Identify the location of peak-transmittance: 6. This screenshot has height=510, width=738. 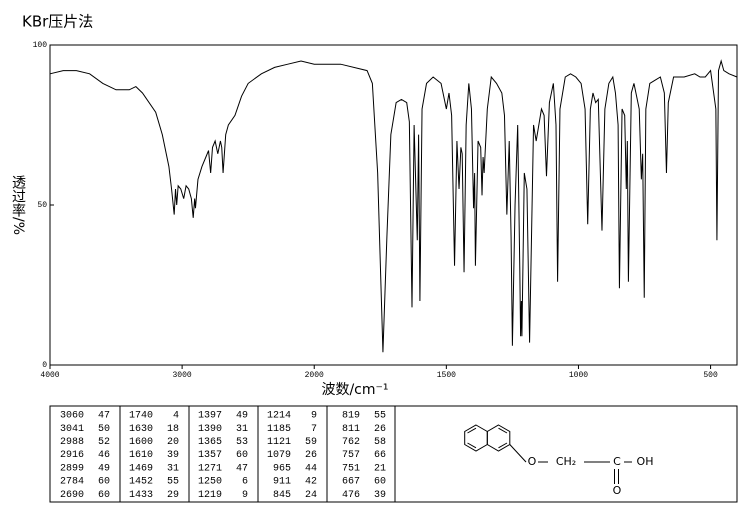
(245, 482).